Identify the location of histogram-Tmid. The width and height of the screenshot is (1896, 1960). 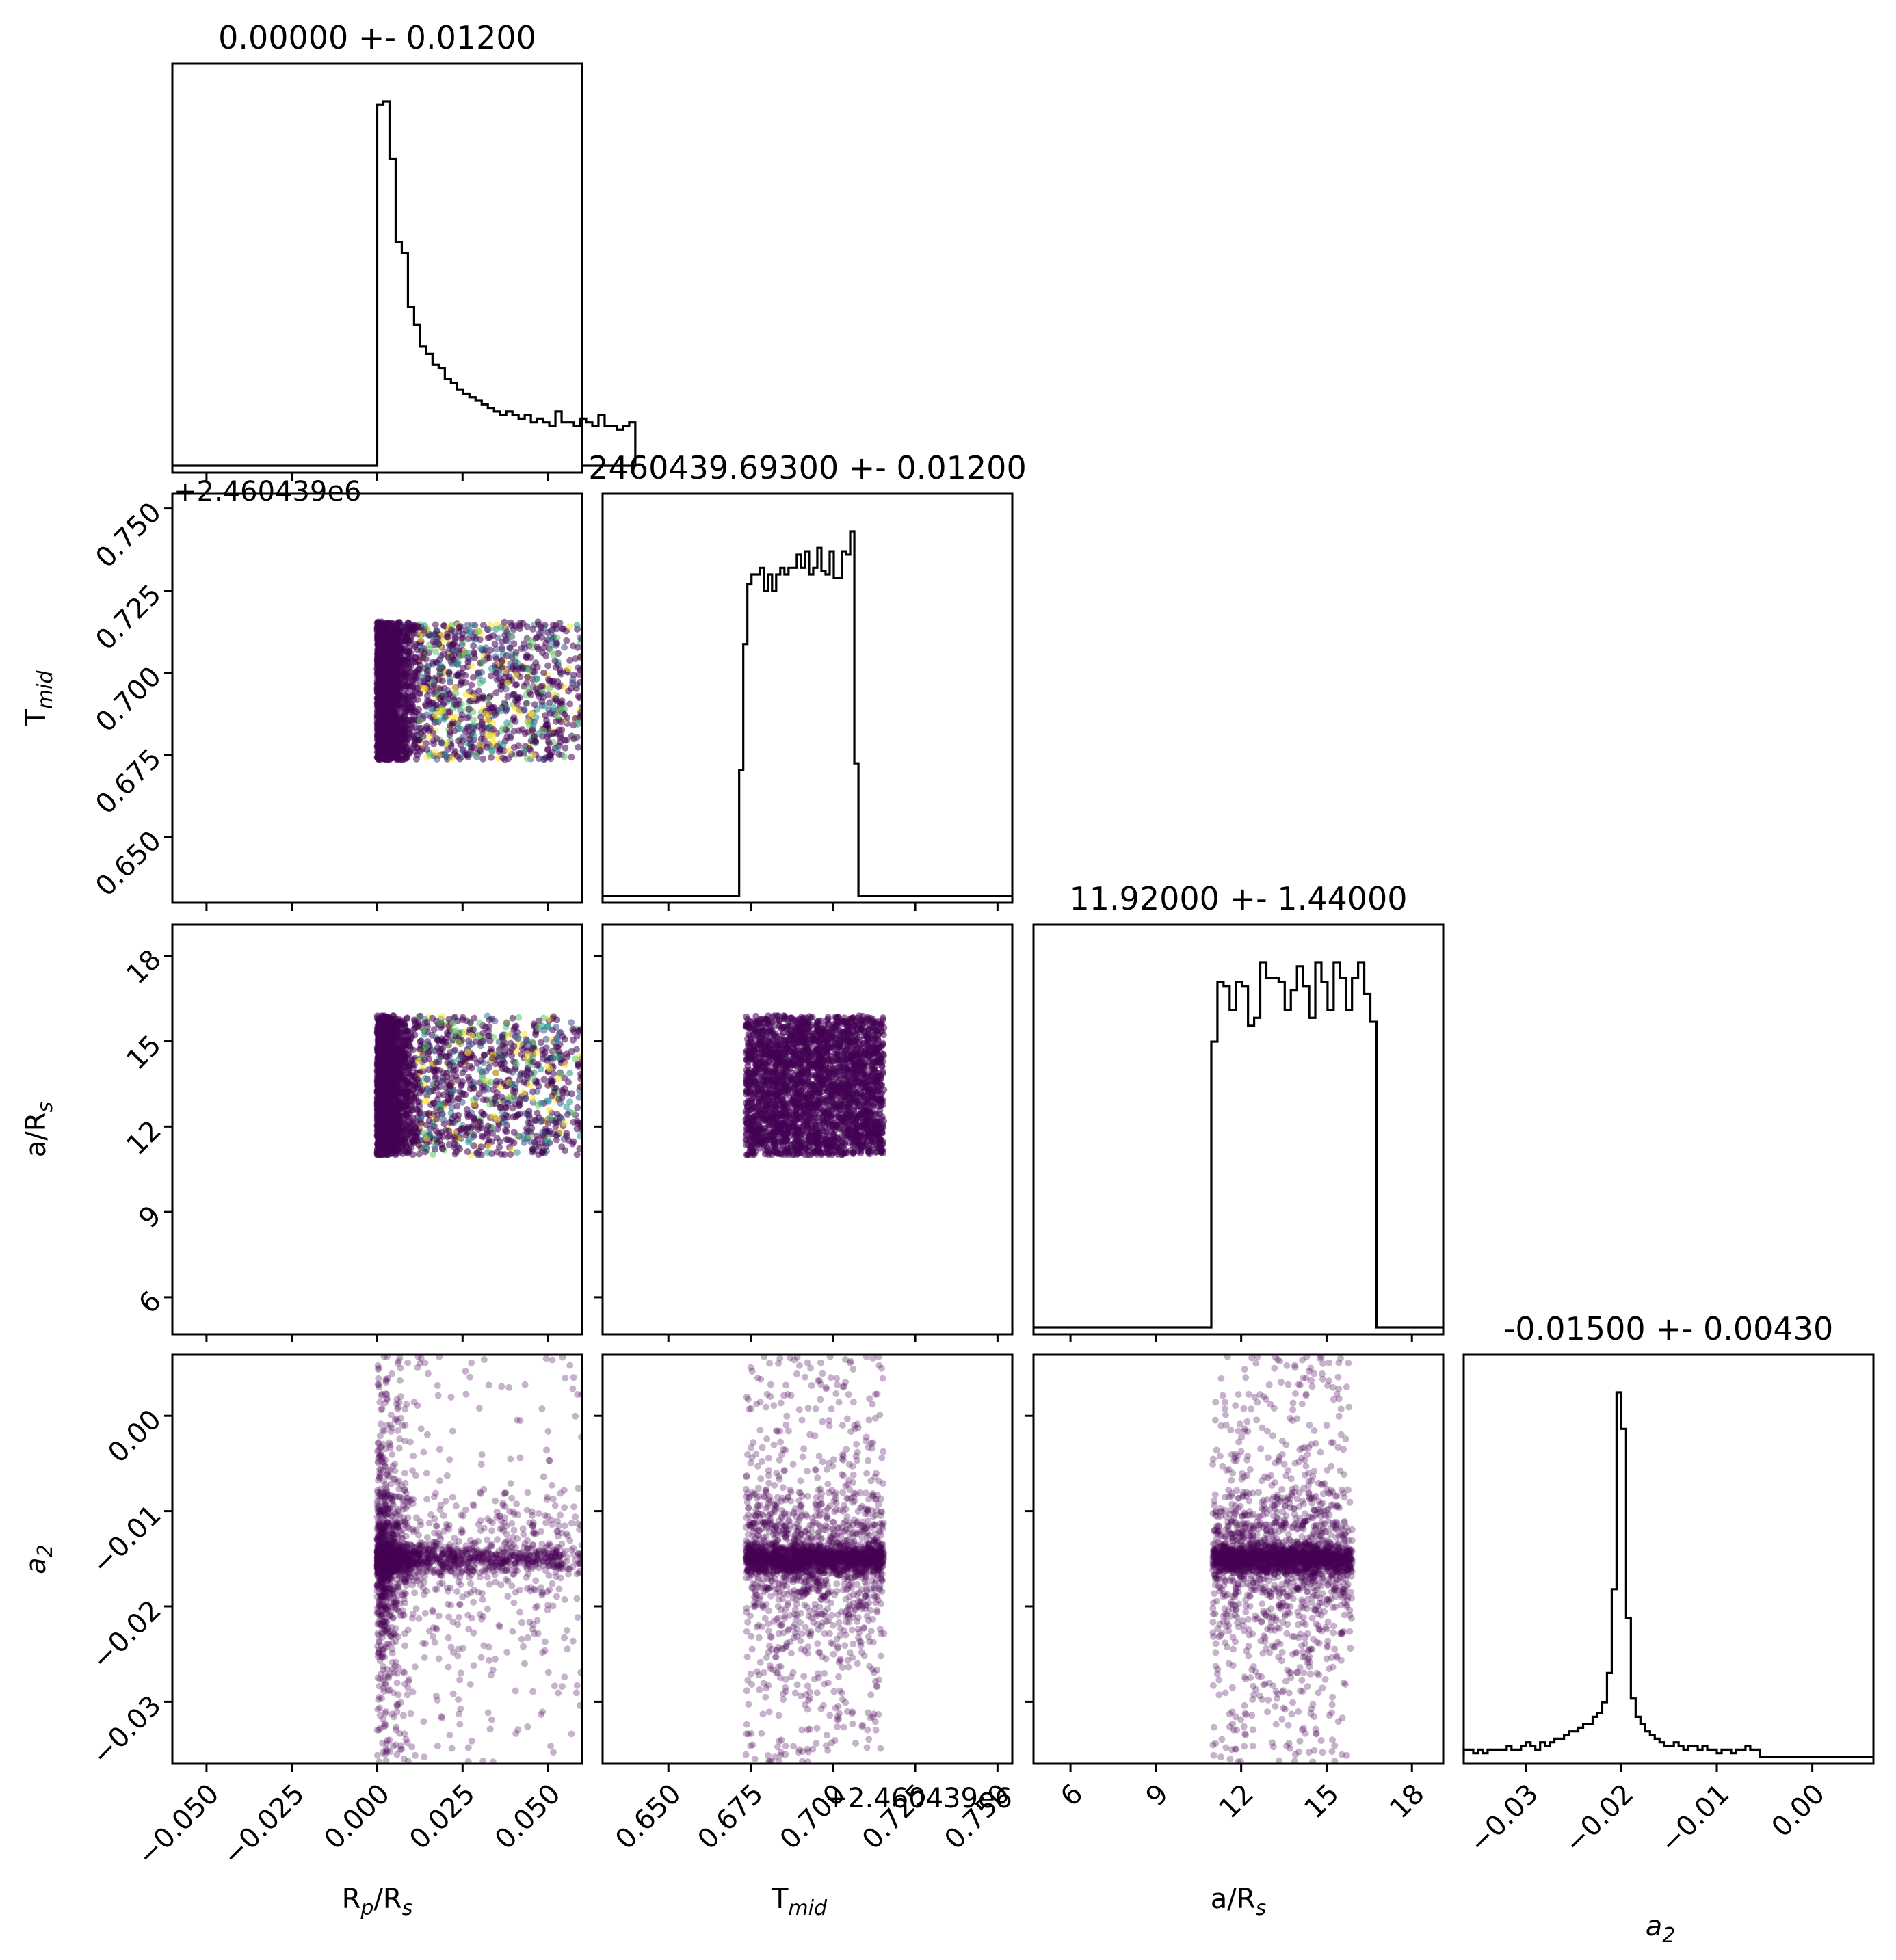
(808, 714).